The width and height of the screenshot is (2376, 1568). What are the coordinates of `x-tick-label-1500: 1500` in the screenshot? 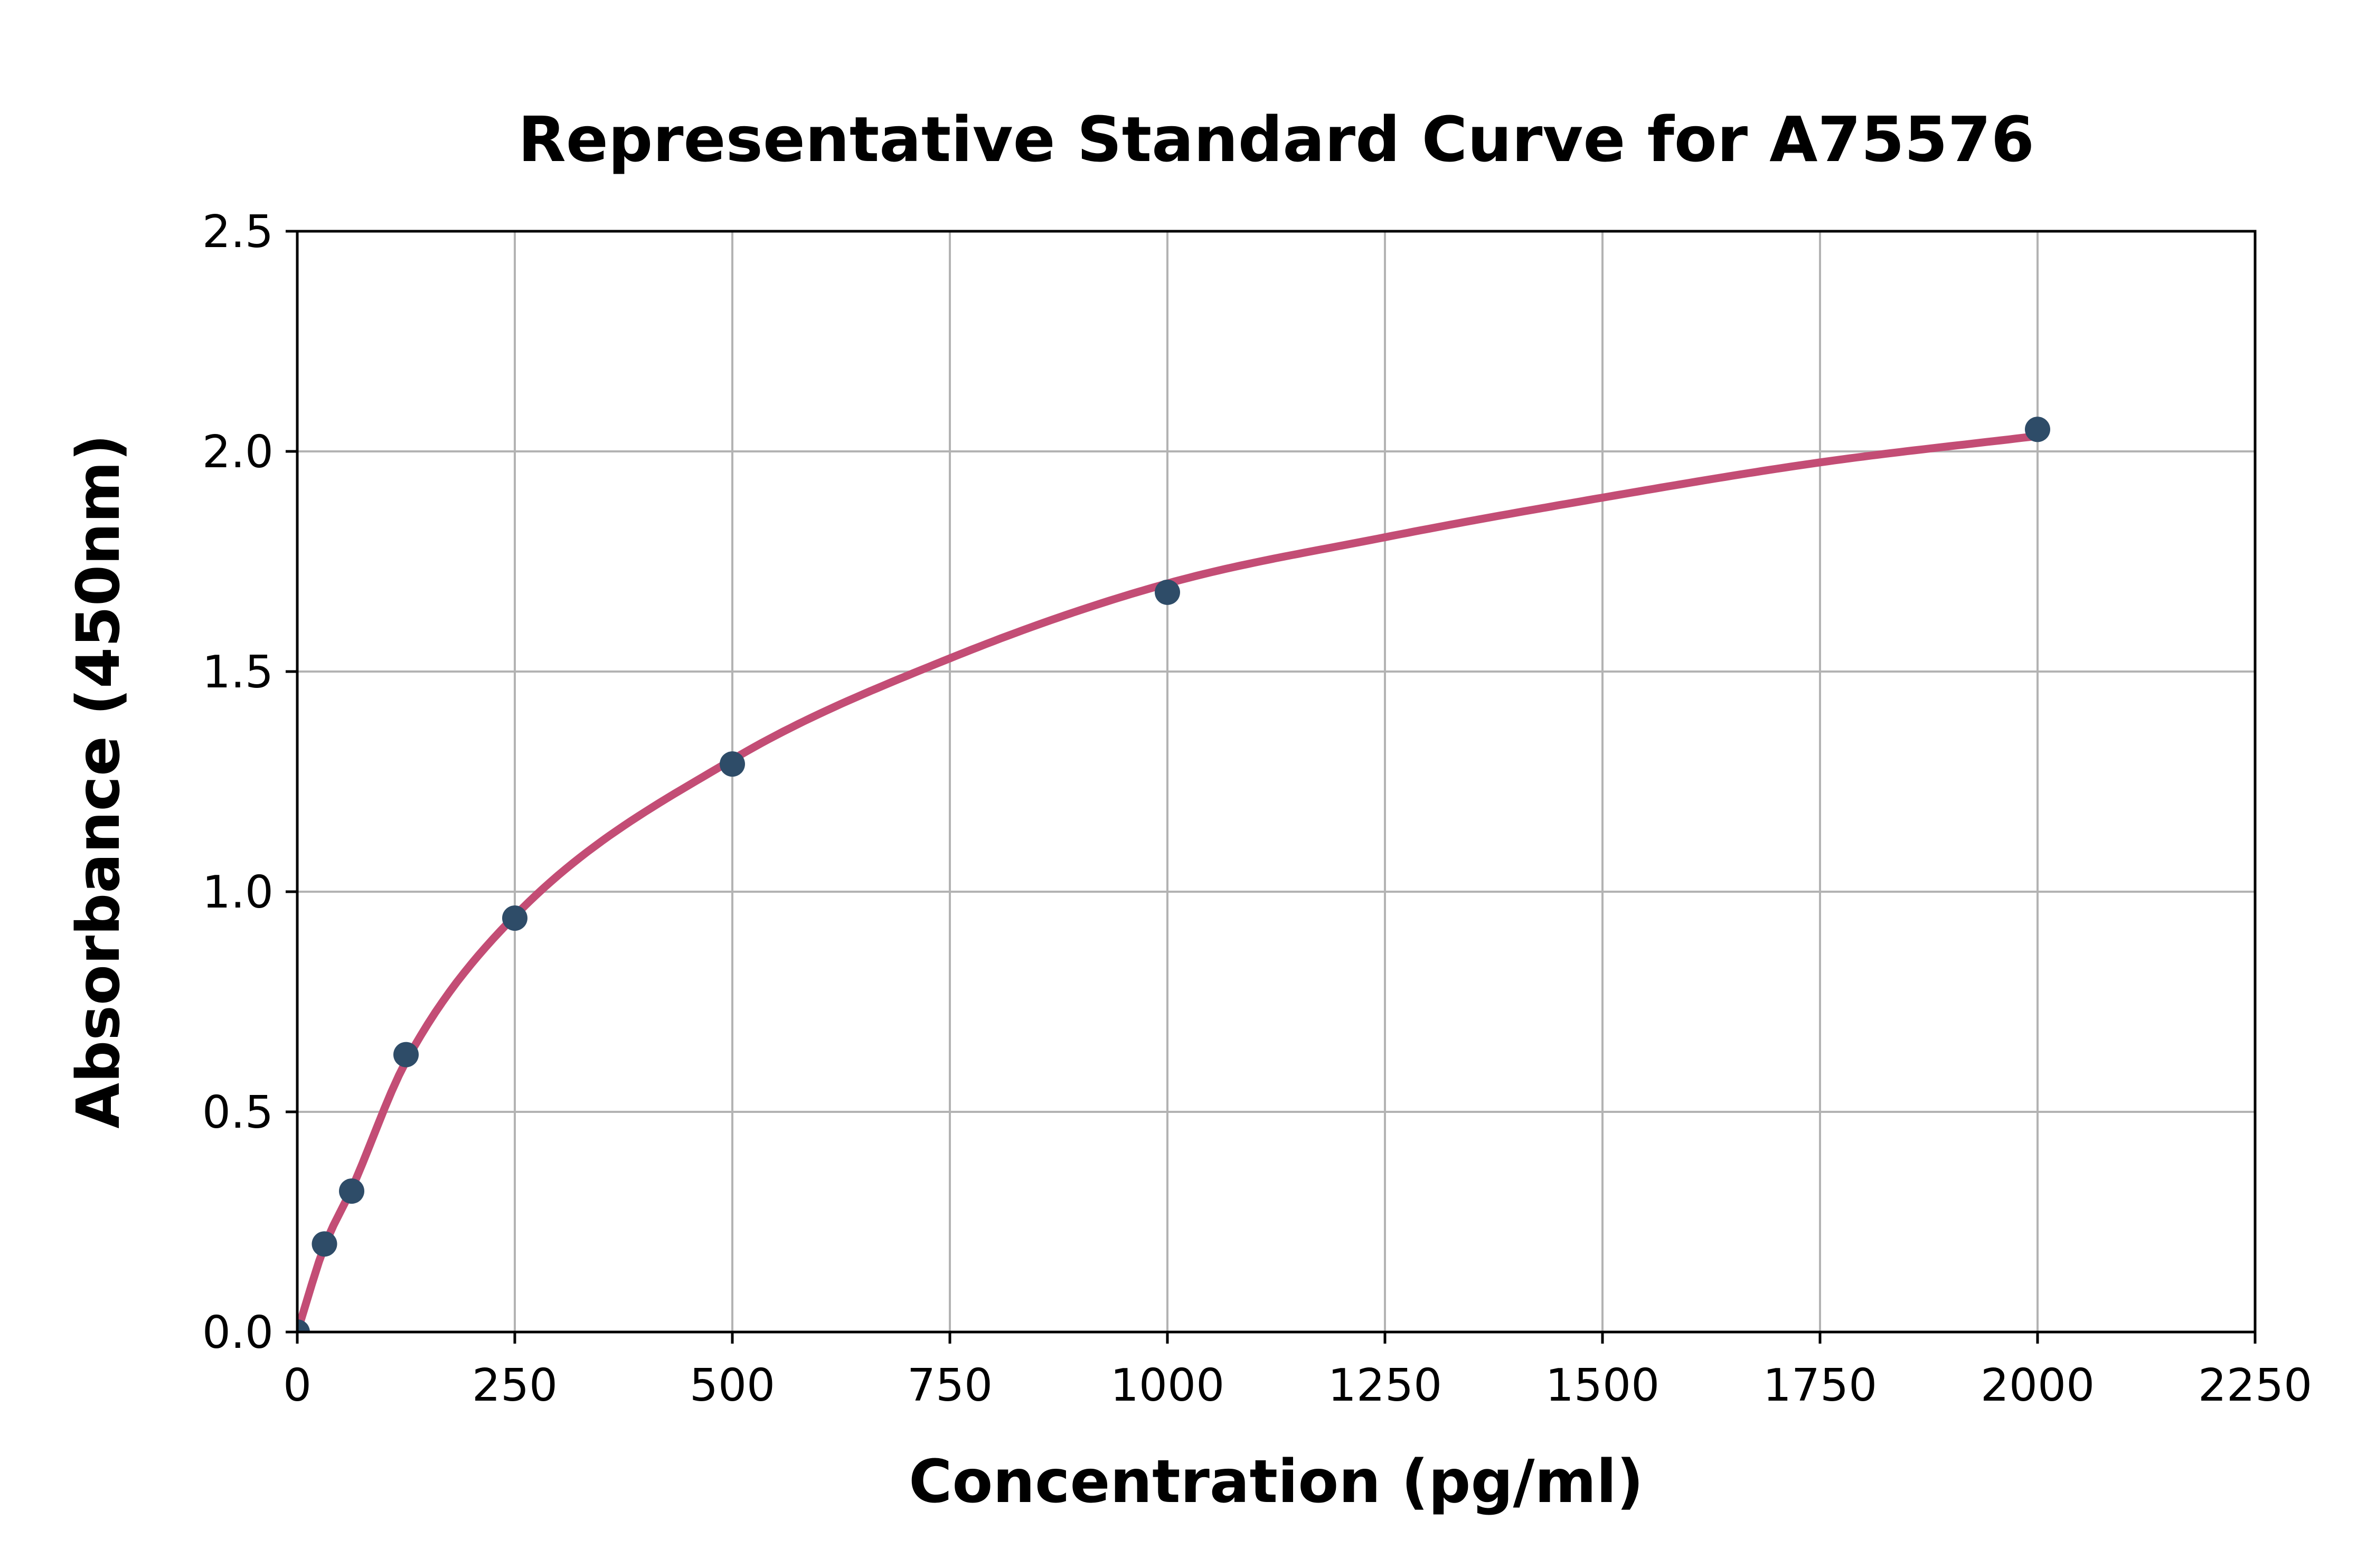 It's located at (1603, 1385).